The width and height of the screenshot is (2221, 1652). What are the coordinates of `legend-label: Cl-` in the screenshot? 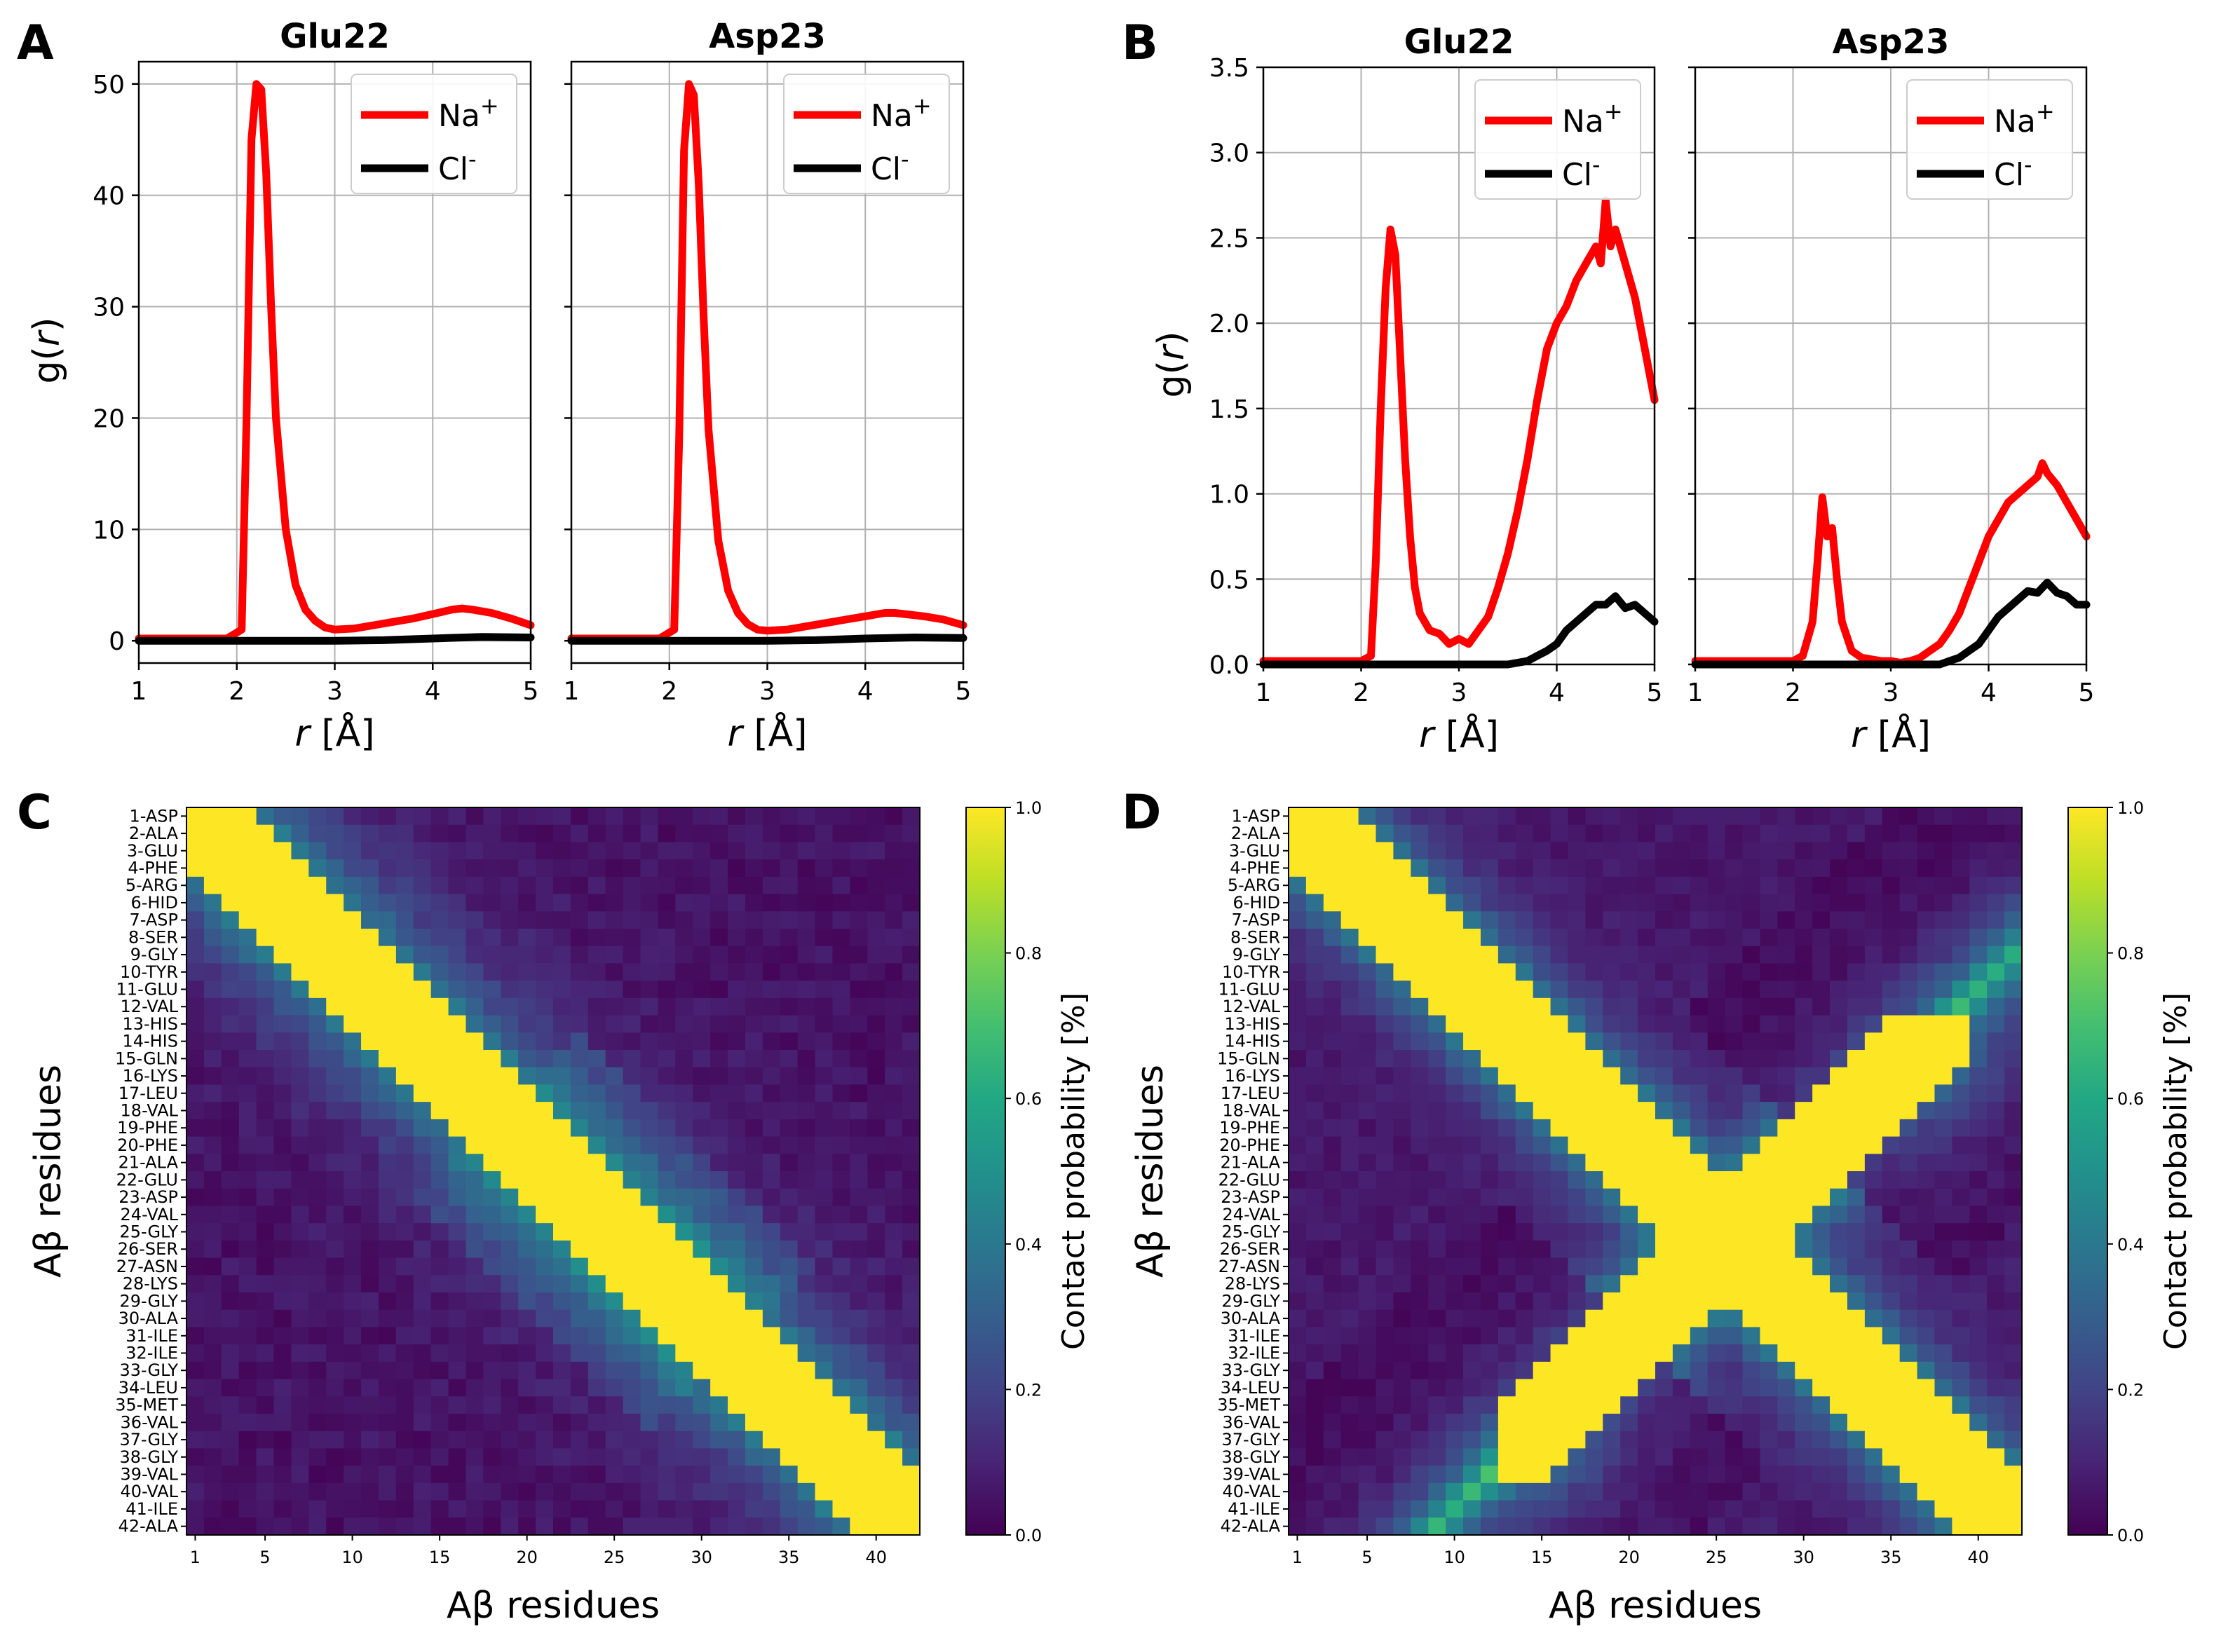 It's located at (2013, 172).